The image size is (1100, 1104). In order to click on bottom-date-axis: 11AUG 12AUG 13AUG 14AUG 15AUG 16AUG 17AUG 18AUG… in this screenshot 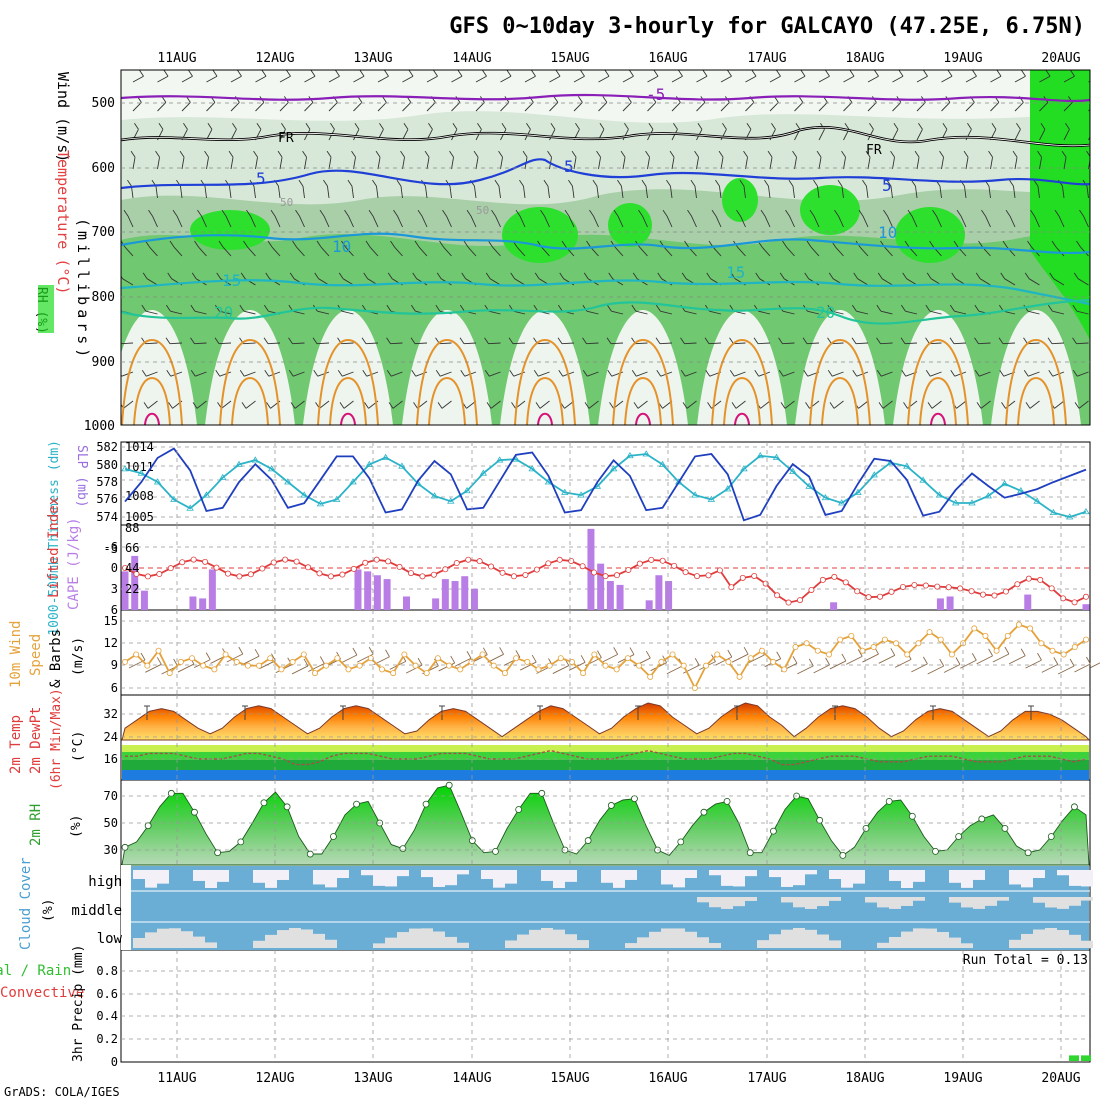, I will do `click(618, 1078)`.